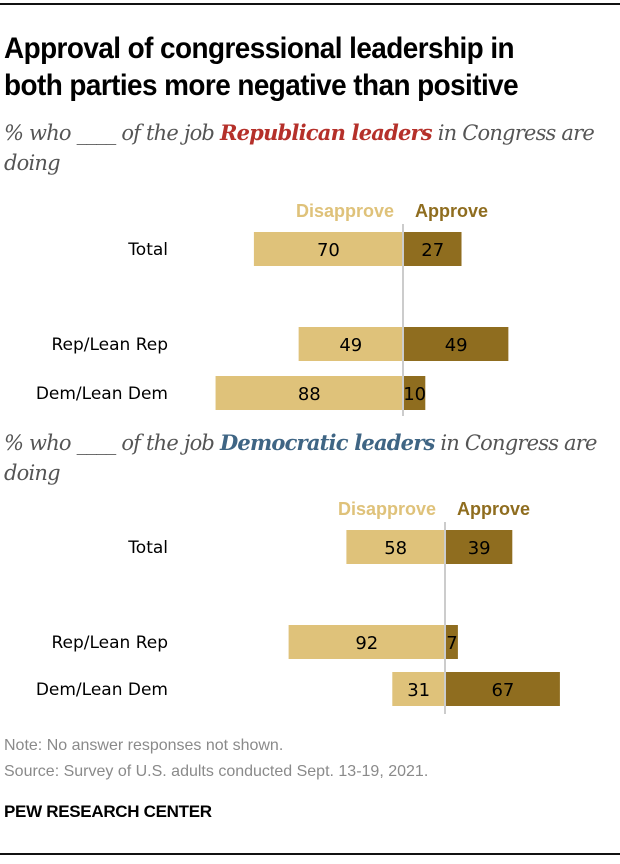  I want to click on brand-label: PEW RESEARCH CENTER, so click(108, 811).